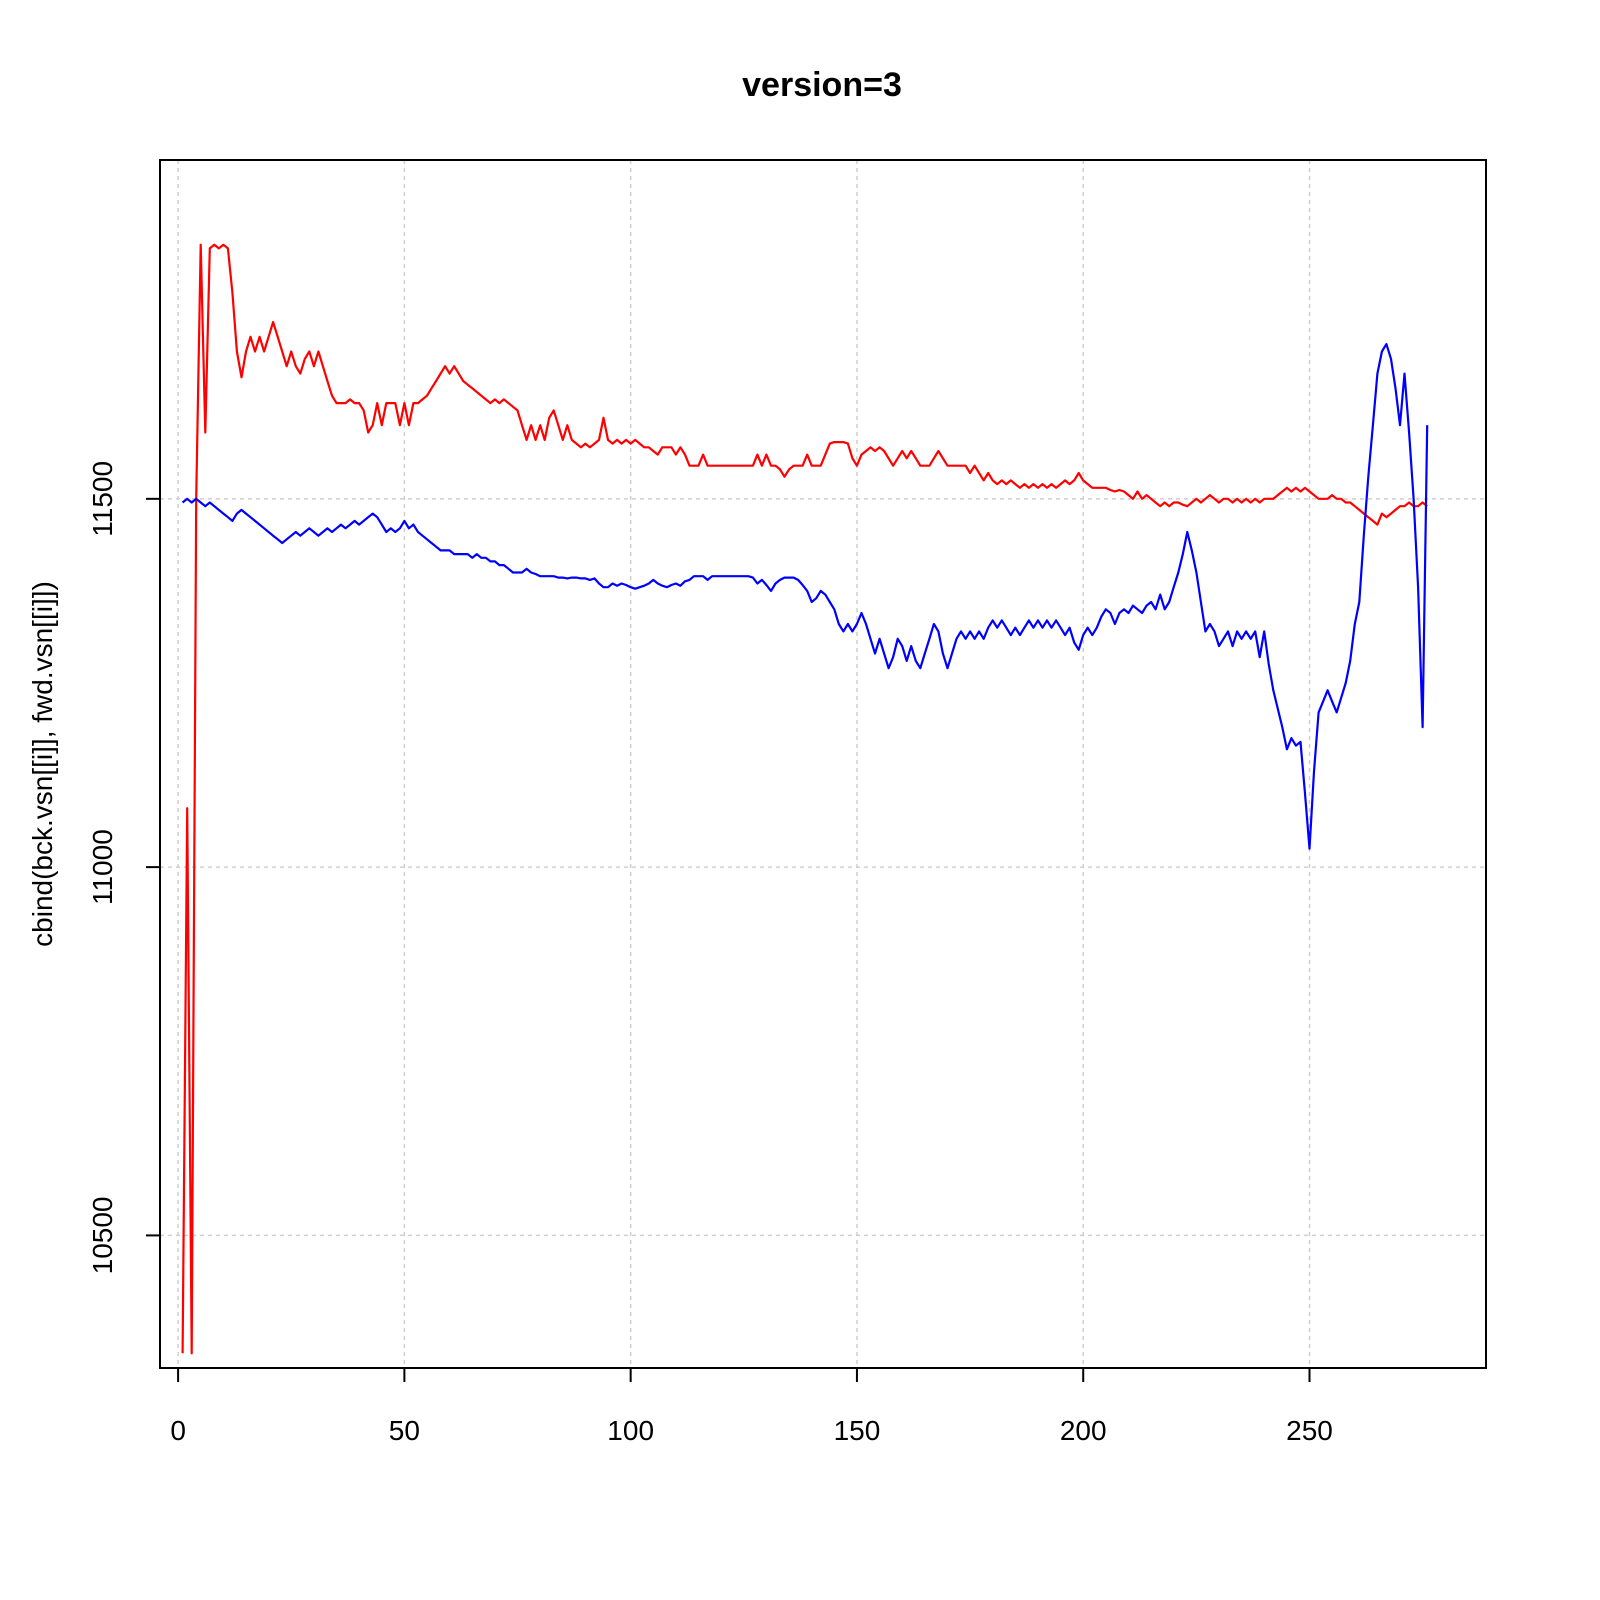  What do you see at coordinates (1083, 1430) in the screenshot?
I see `x-tick-label: 200` at bounding box center [1083, 1430].